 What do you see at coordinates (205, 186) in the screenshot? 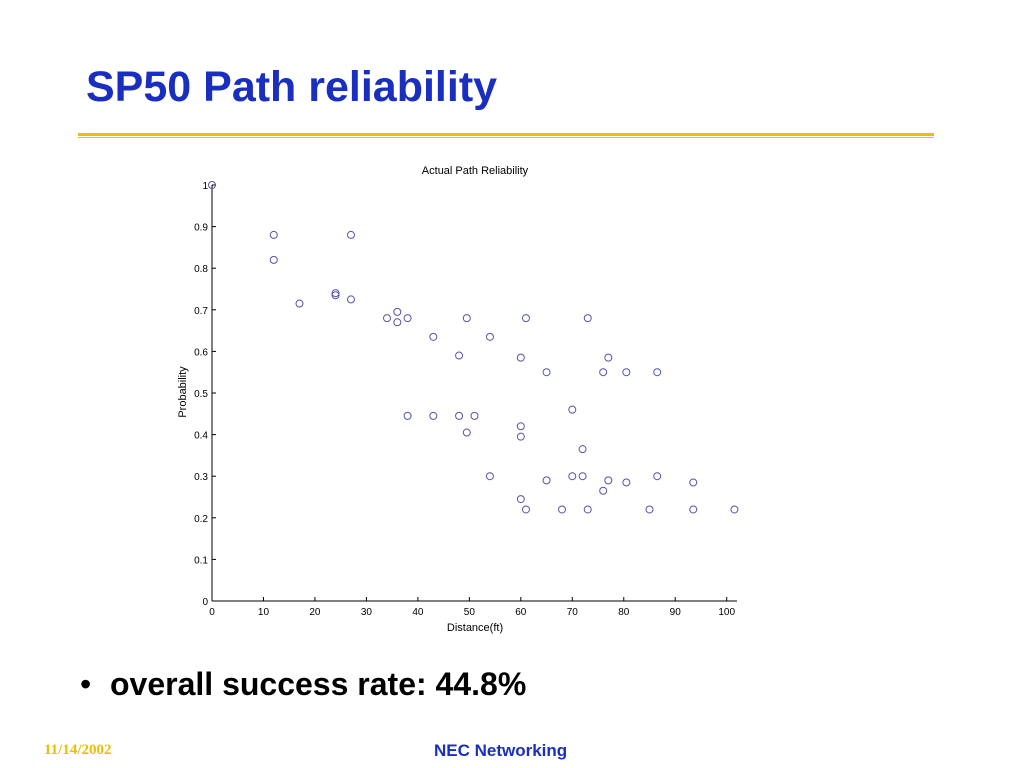
I see `y-tick-label: 1` at bounding box center [205, 186].